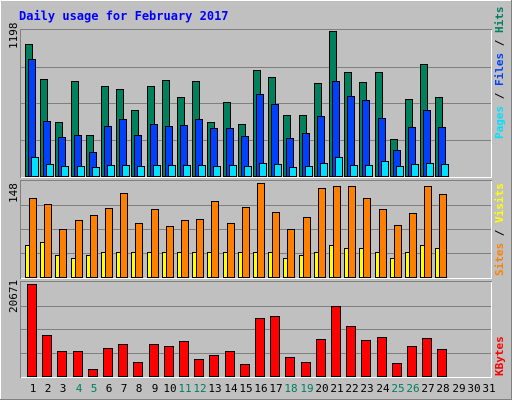  Describe the element at coordinates (442, 388) in the screenshot. I see `day-label: 28` at that location.